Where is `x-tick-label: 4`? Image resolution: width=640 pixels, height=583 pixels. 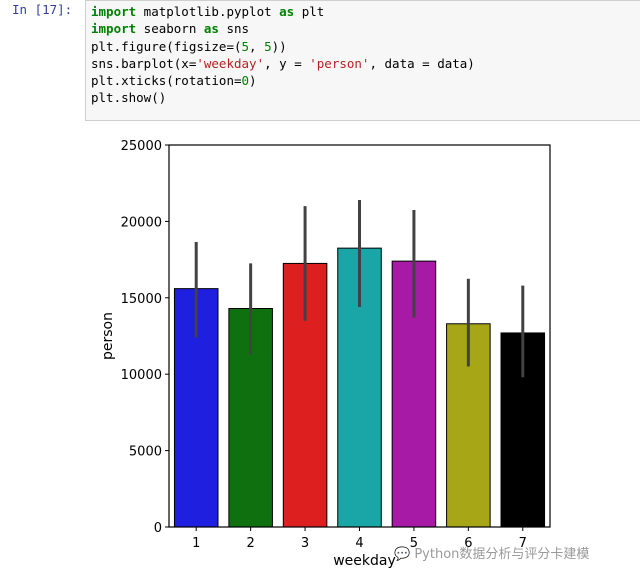 x-tick-label: 4 is located at coordinates (359, 543).